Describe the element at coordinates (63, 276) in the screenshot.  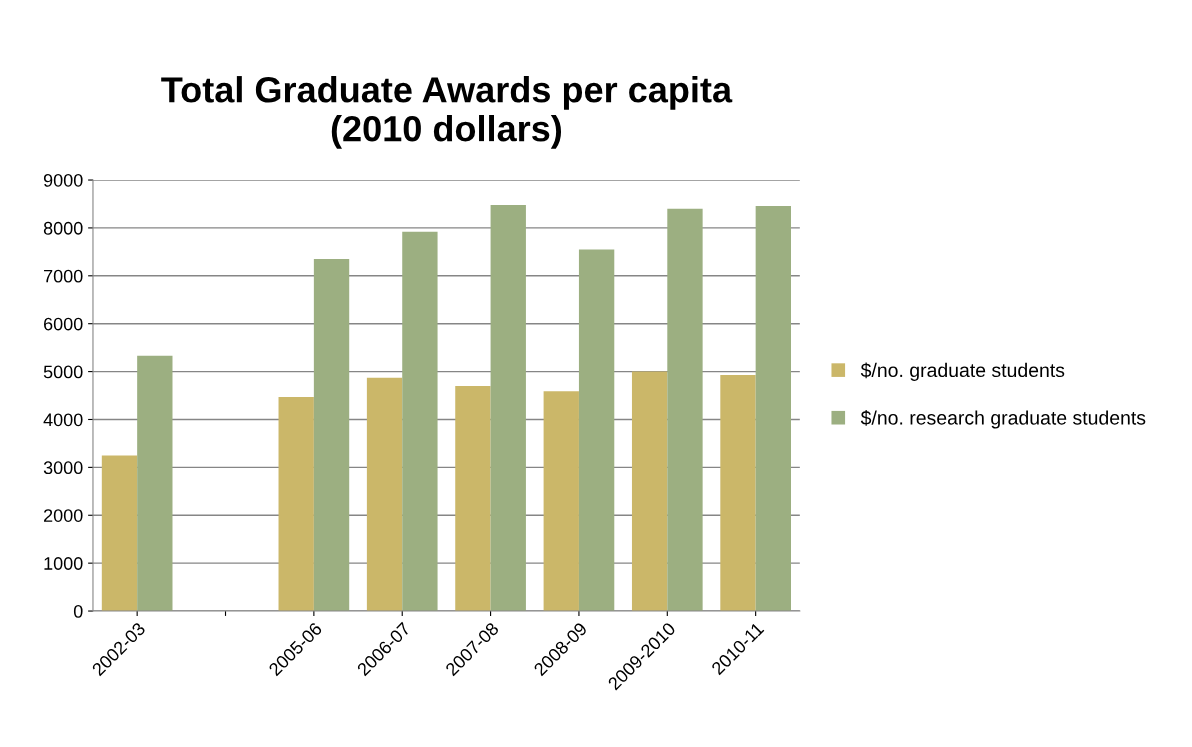
I see `y-tick-label: 7000` at that location.